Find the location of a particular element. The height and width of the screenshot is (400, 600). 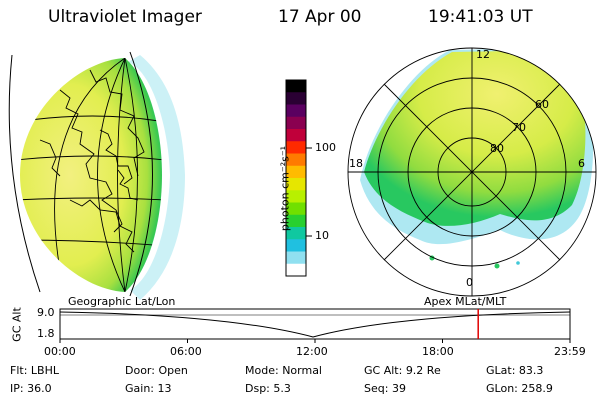

info-dsp: Dsp: 5.3 is located at coordinates (268, 388).